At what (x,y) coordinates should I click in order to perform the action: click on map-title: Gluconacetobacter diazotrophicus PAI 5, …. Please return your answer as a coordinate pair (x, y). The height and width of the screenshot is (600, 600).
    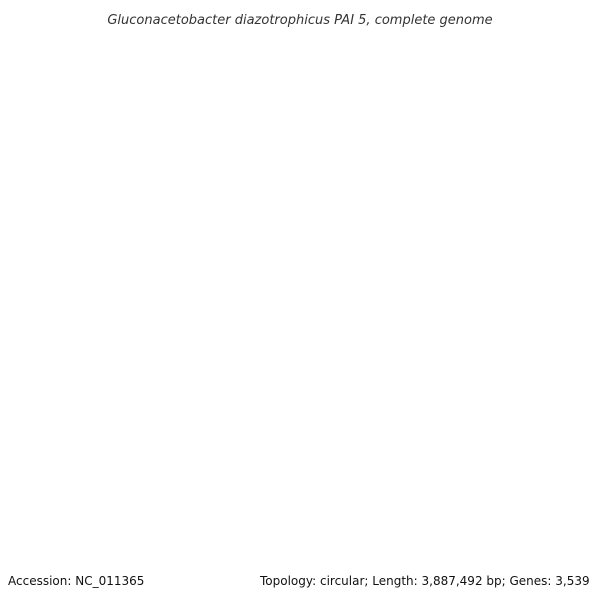
    Looking at the image, I should click on (299, 20).